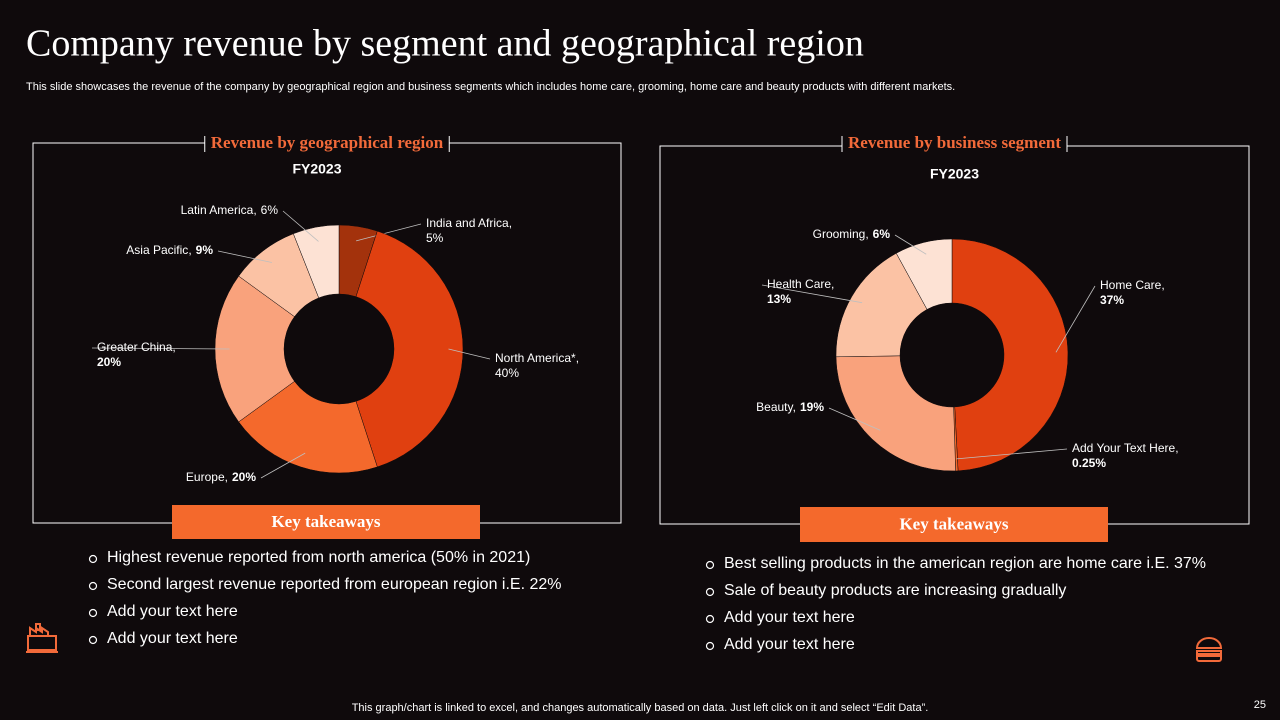 Image resolution: width=1280 pixels, height=720 pixels. I want to click on data-label: Greater China, 20%, so click(136, 354).